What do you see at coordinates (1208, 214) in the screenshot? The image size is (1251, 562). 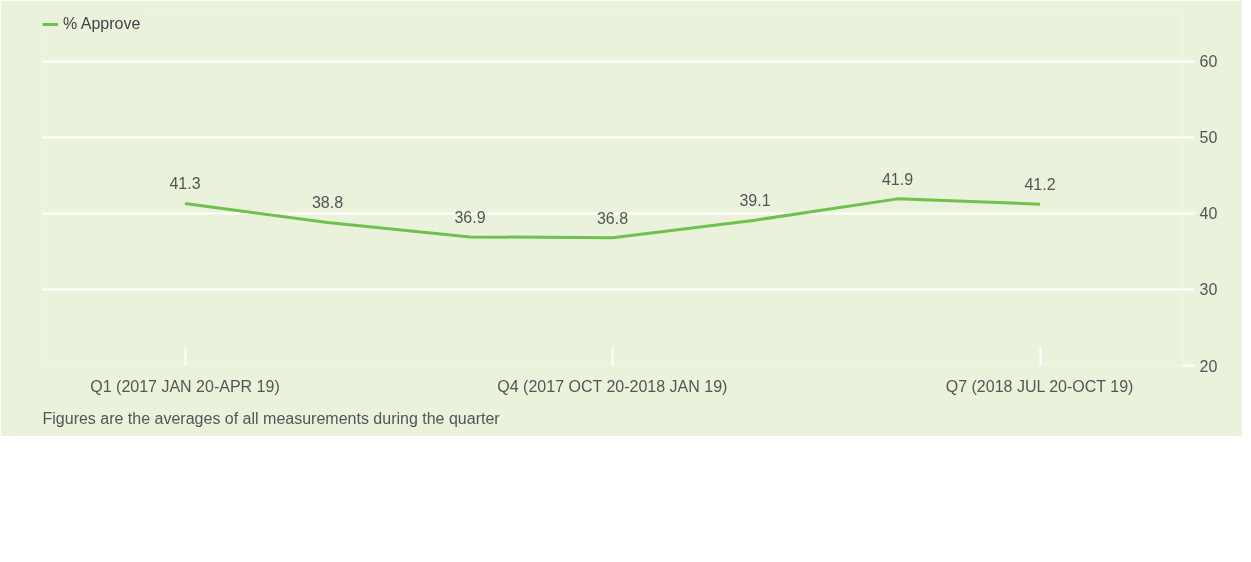 I see `y-tick-label: 40` at bounding box center [1208, 214].